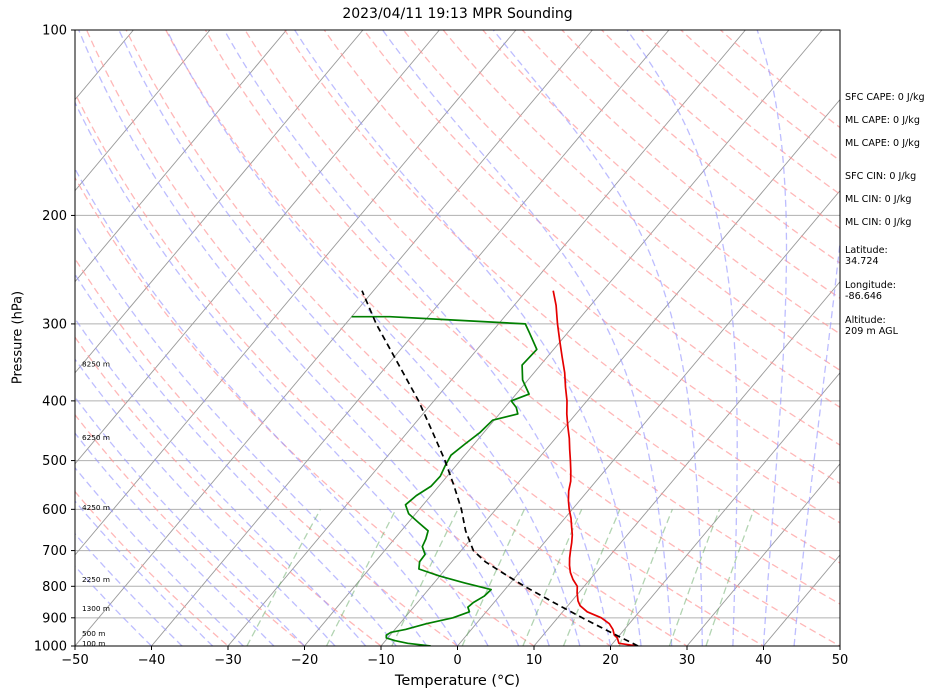  Describe the element at coordinates (881, 176) in the screenshot. I see `sfc-cin-text: SFC CIN: 0 J/kg` at that location.